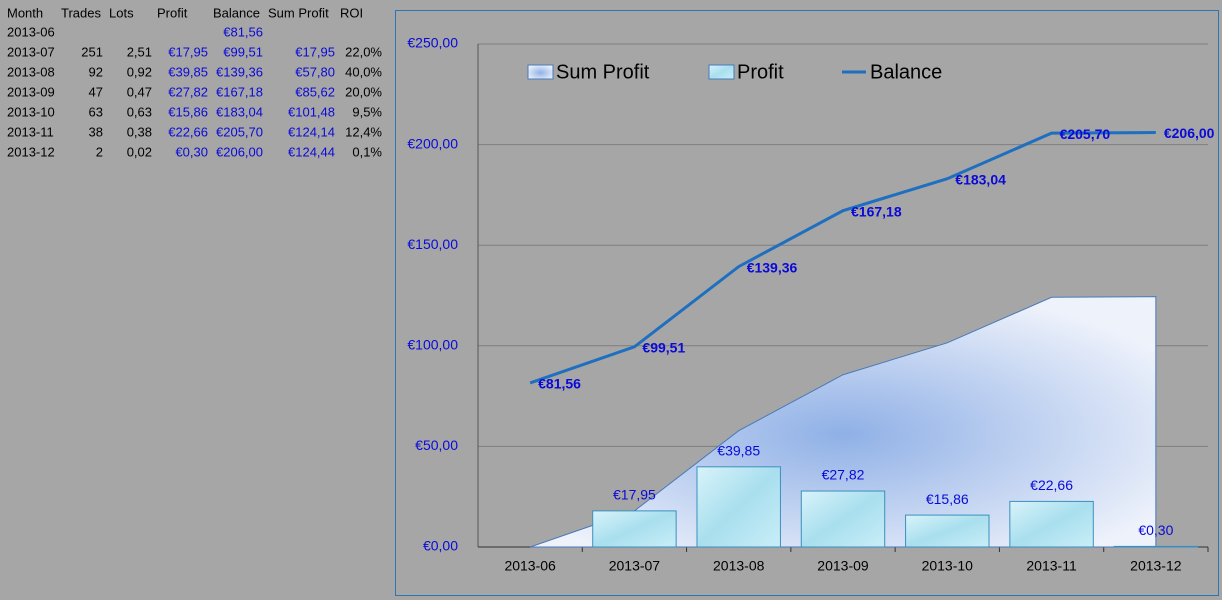  I want to click on x-tick-label: 2013-07, so click(635, 566).